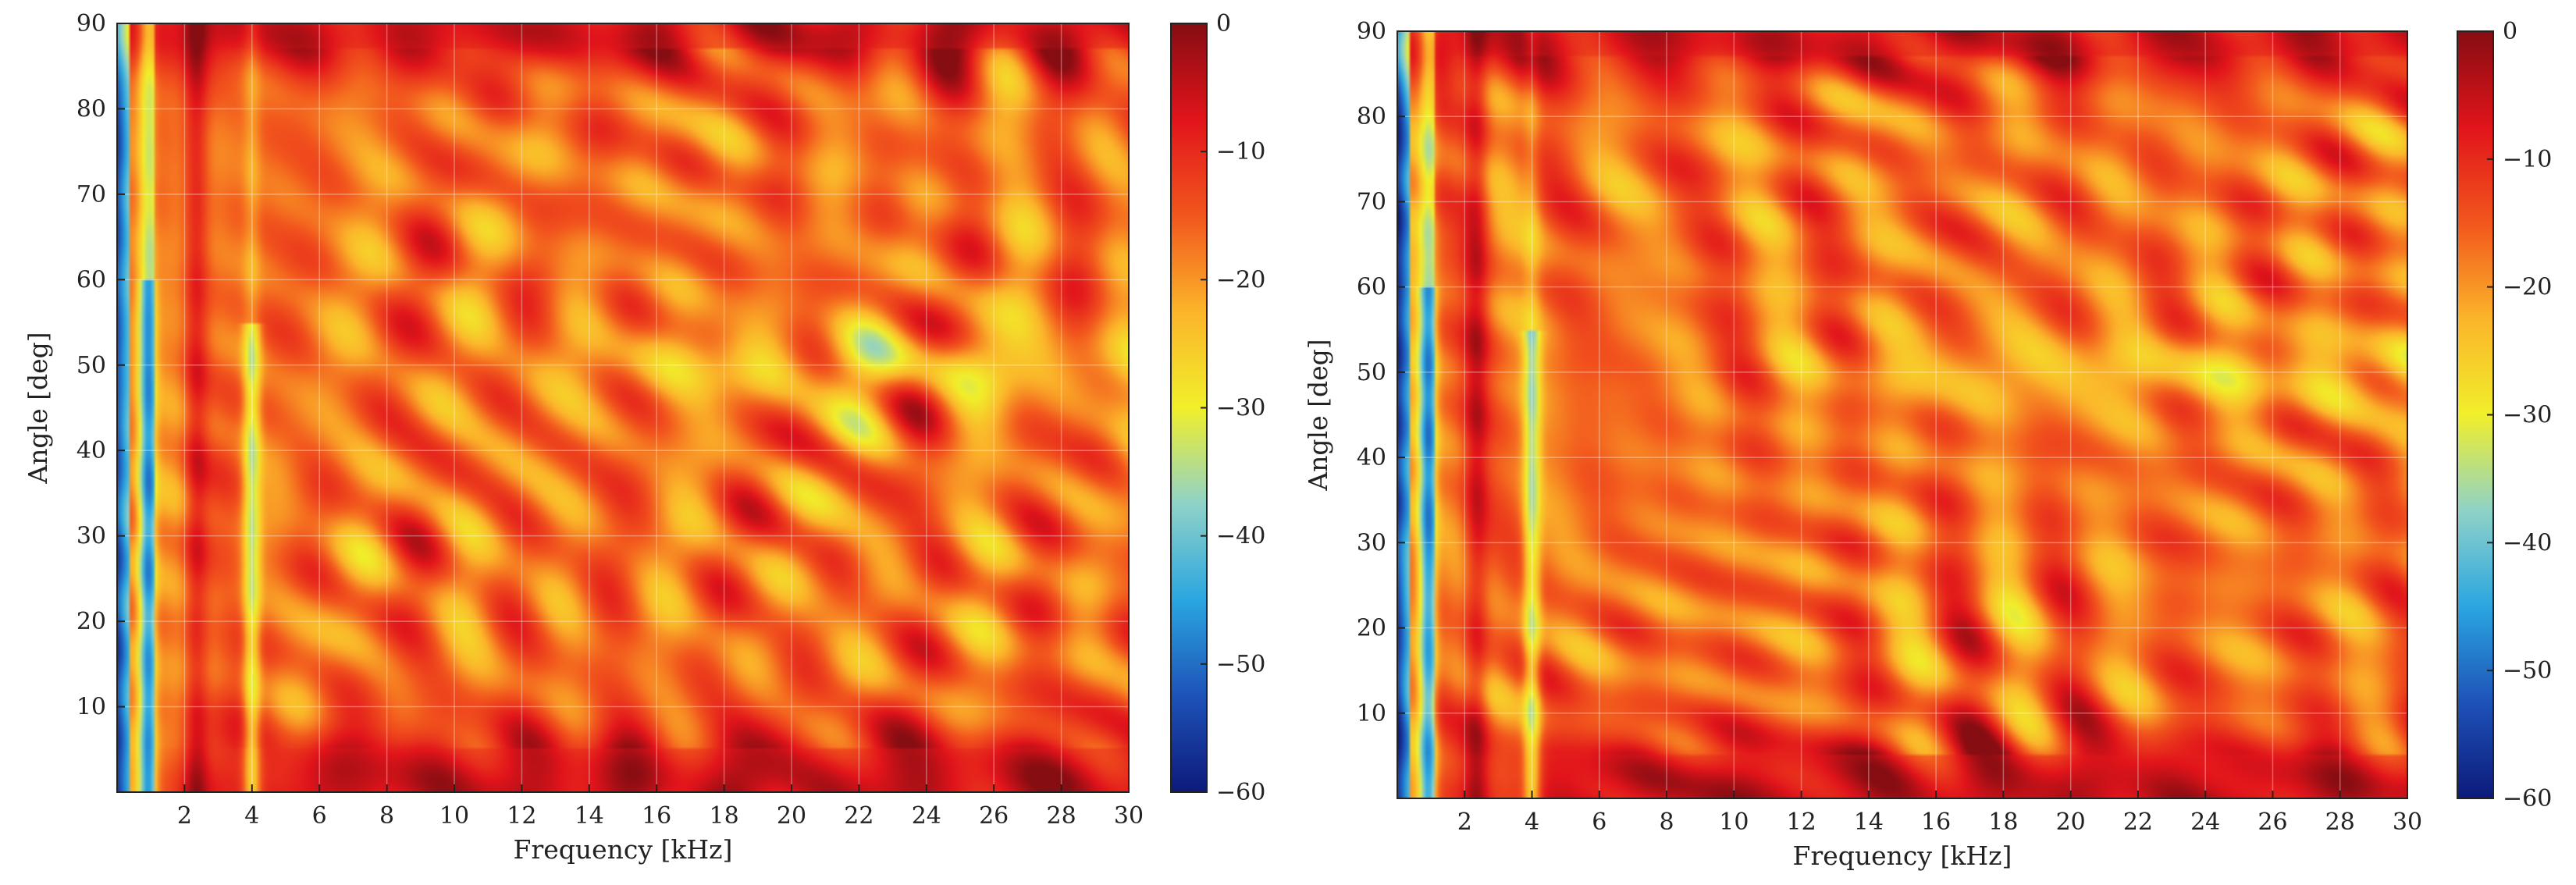 The width and height of the screenshot is (2576, 885). I want to click on colorbar-left: 0 −10 −20 −30 −40 −50 −60, so click(1217, 408).